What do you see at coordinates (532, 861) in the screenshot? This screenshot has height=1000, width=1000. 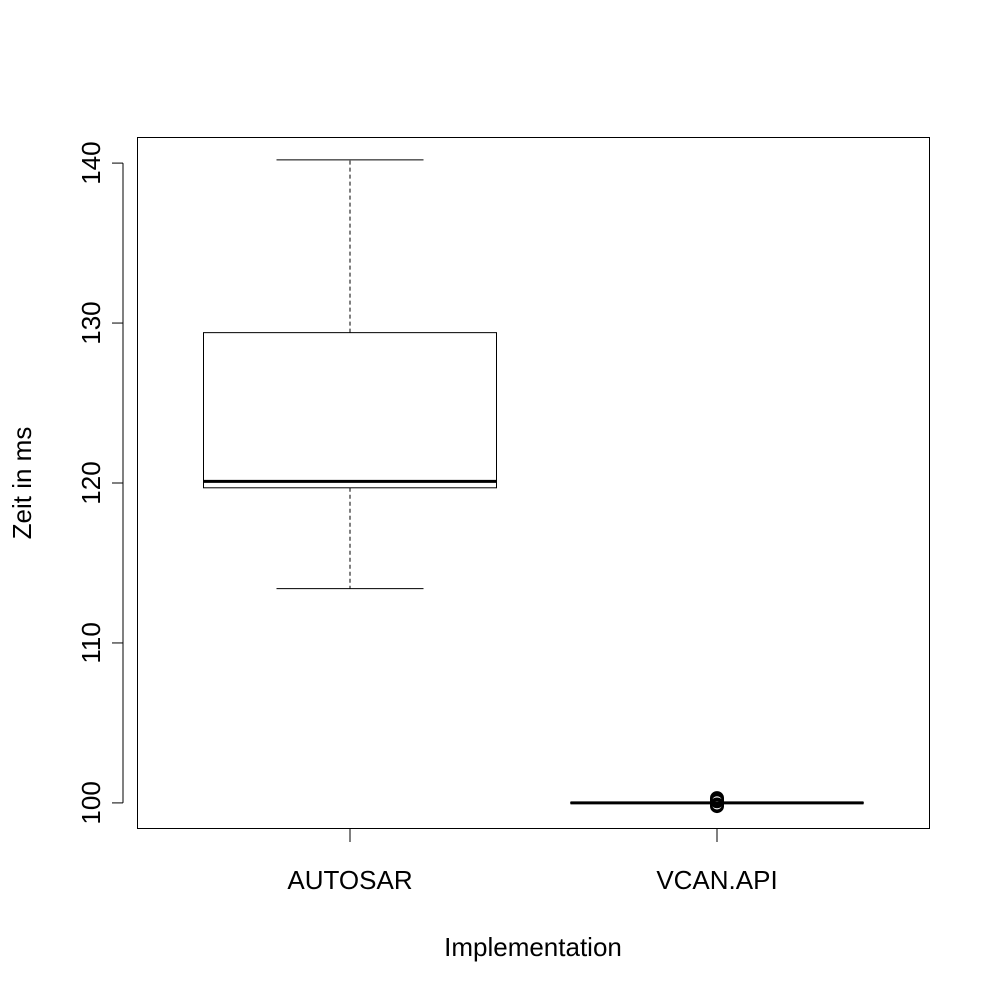 I see `x-axis: AUTOSAR VCAN.API` at bounding box center [532, 861].